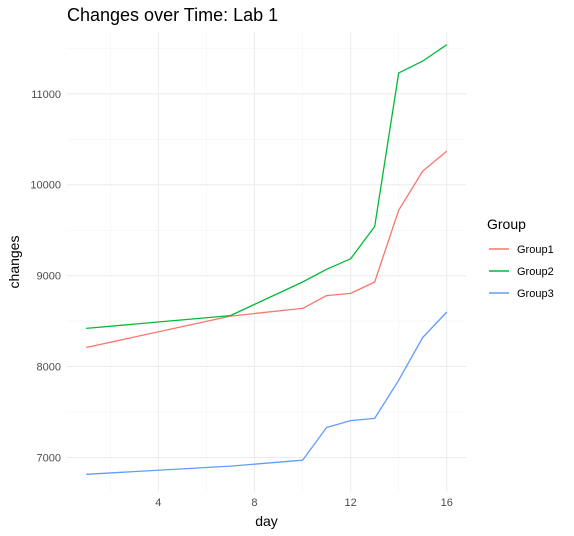  I want to click on x-axis-title: day, so click(266, 521).